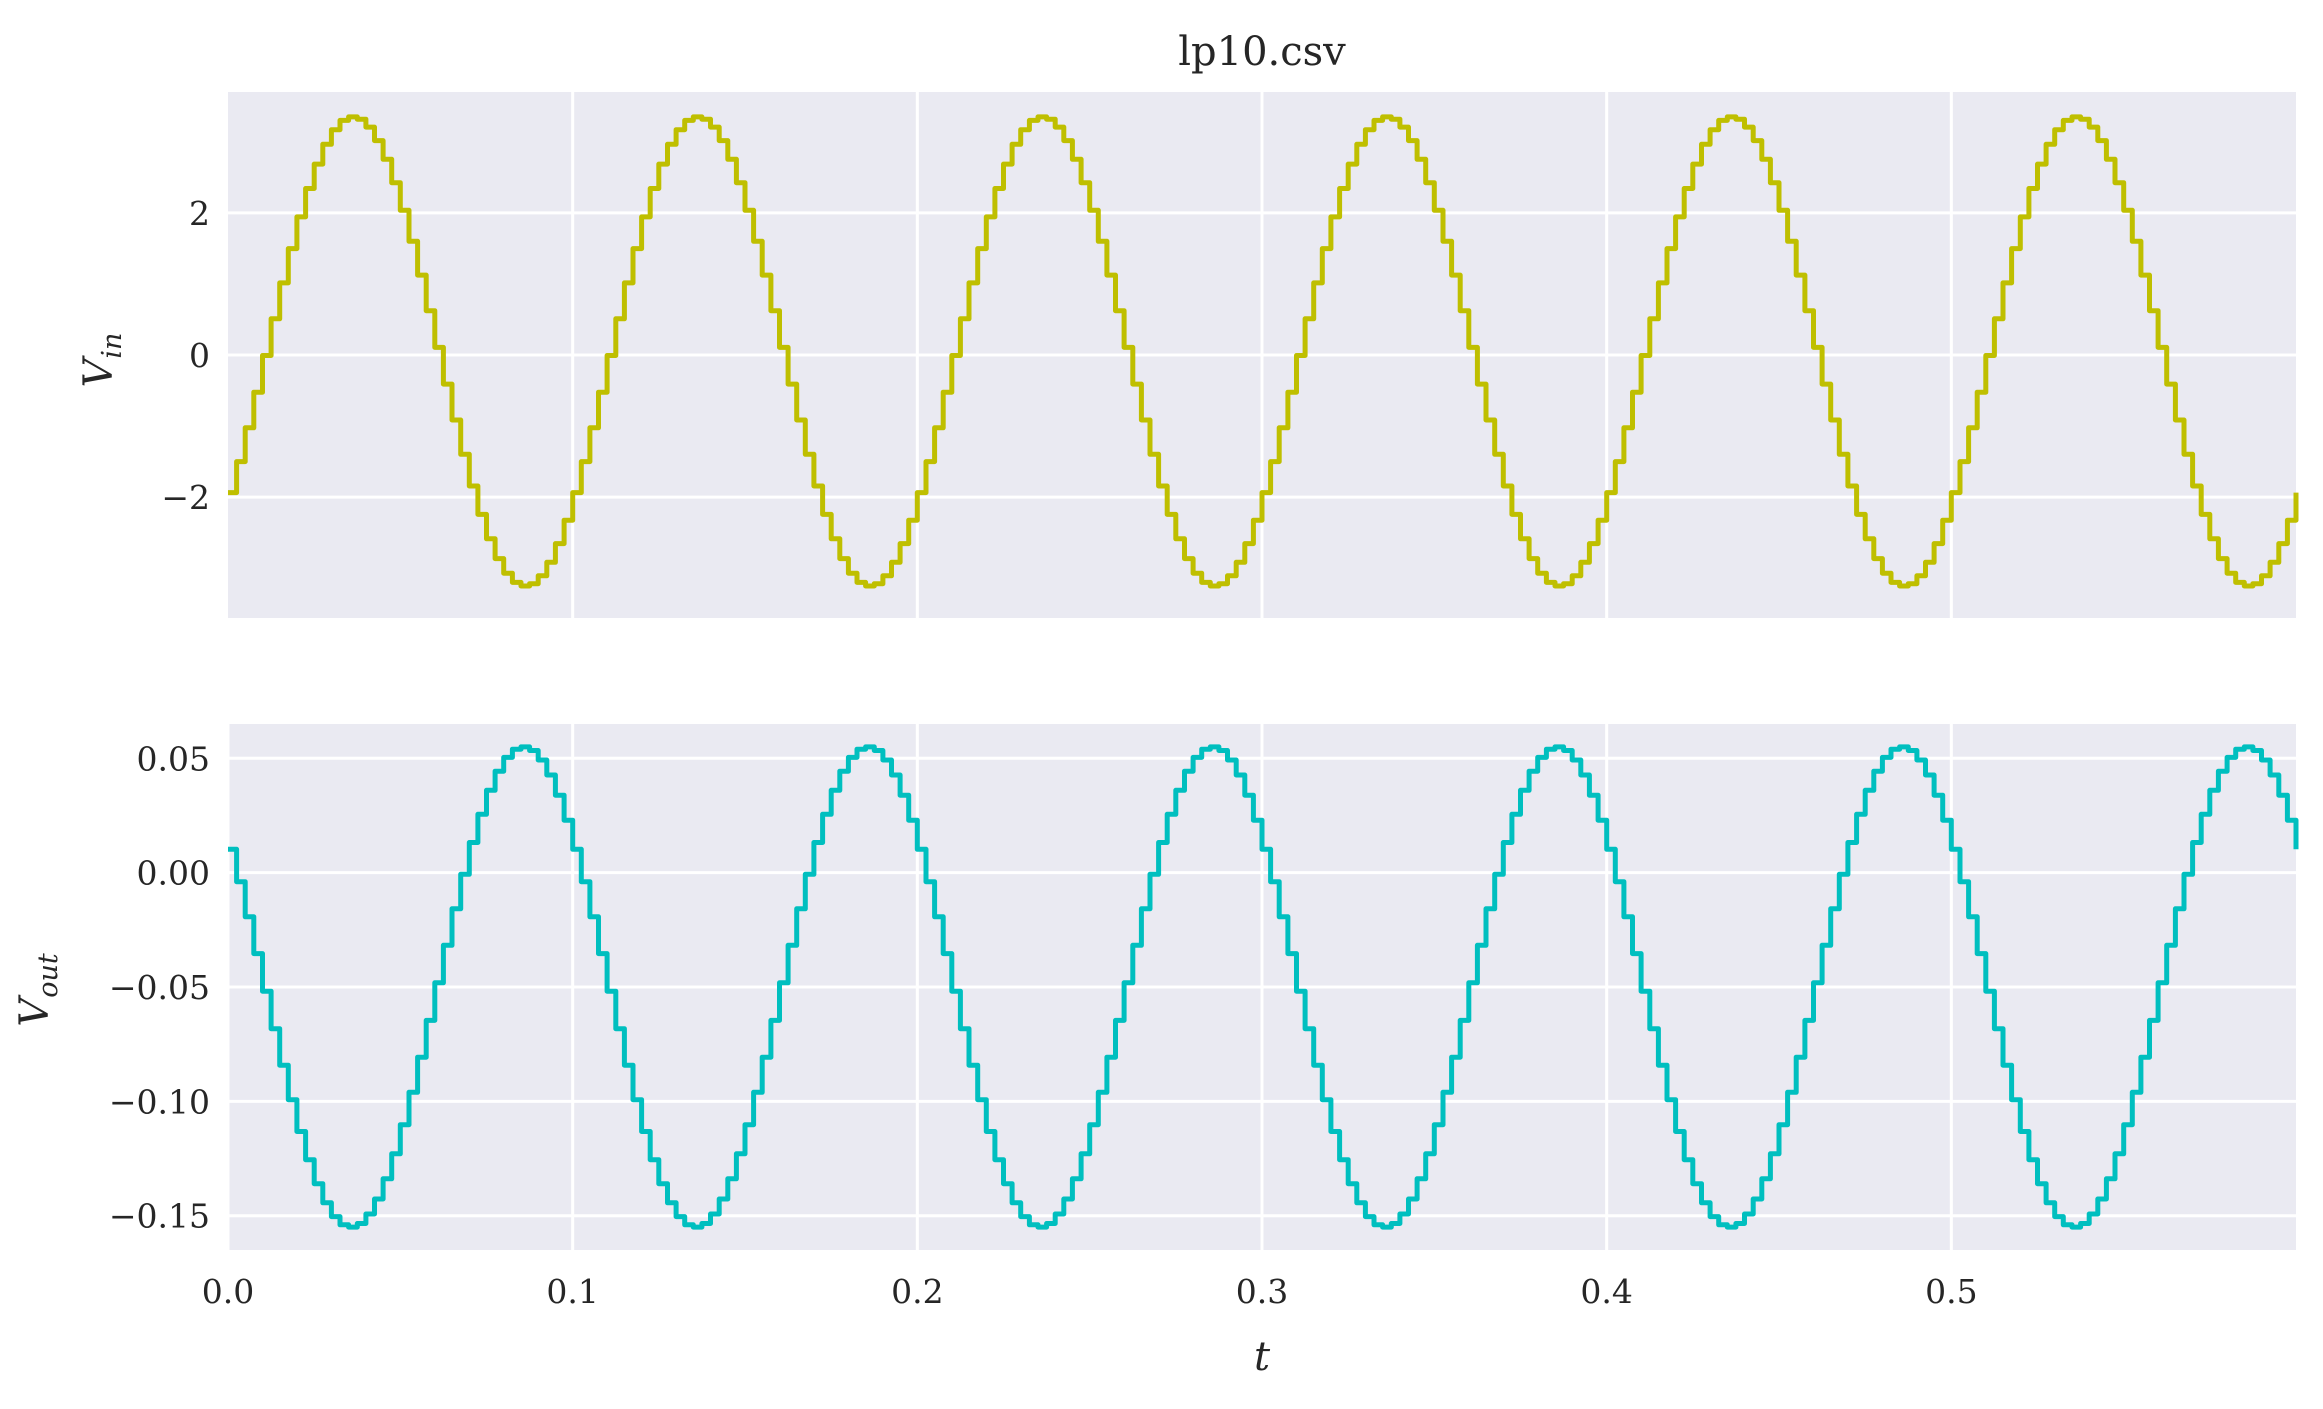 Image resolution: width=2323 pixels, height=1409 pixels. I want to click on x-tick-label: 0.5, so click(1951, 1291).